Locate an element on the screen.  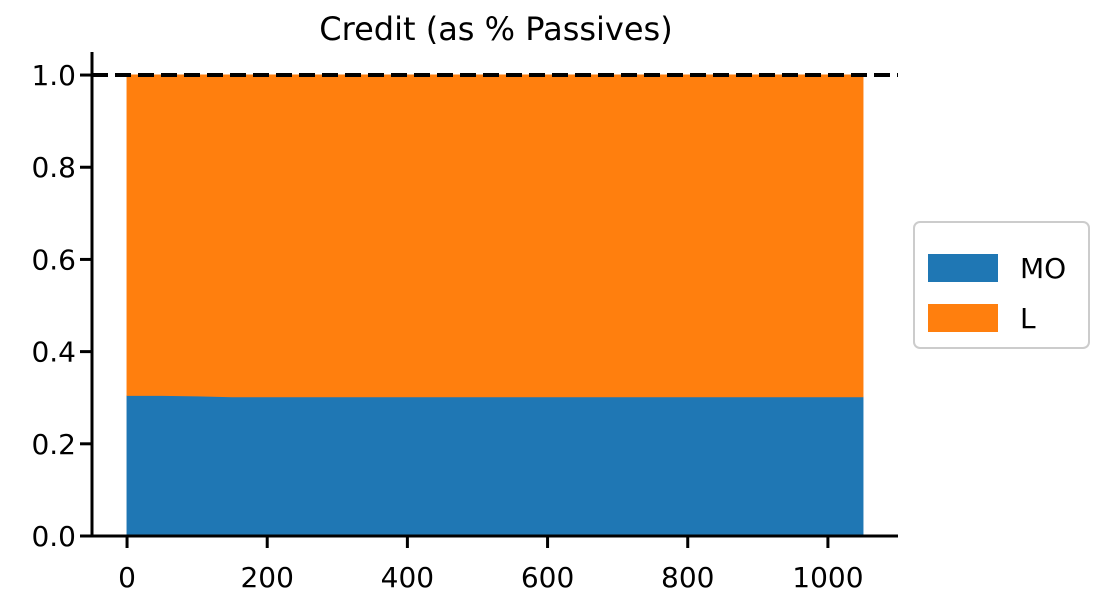
x-tick-label: 200 is located at coordinates (266, 577).